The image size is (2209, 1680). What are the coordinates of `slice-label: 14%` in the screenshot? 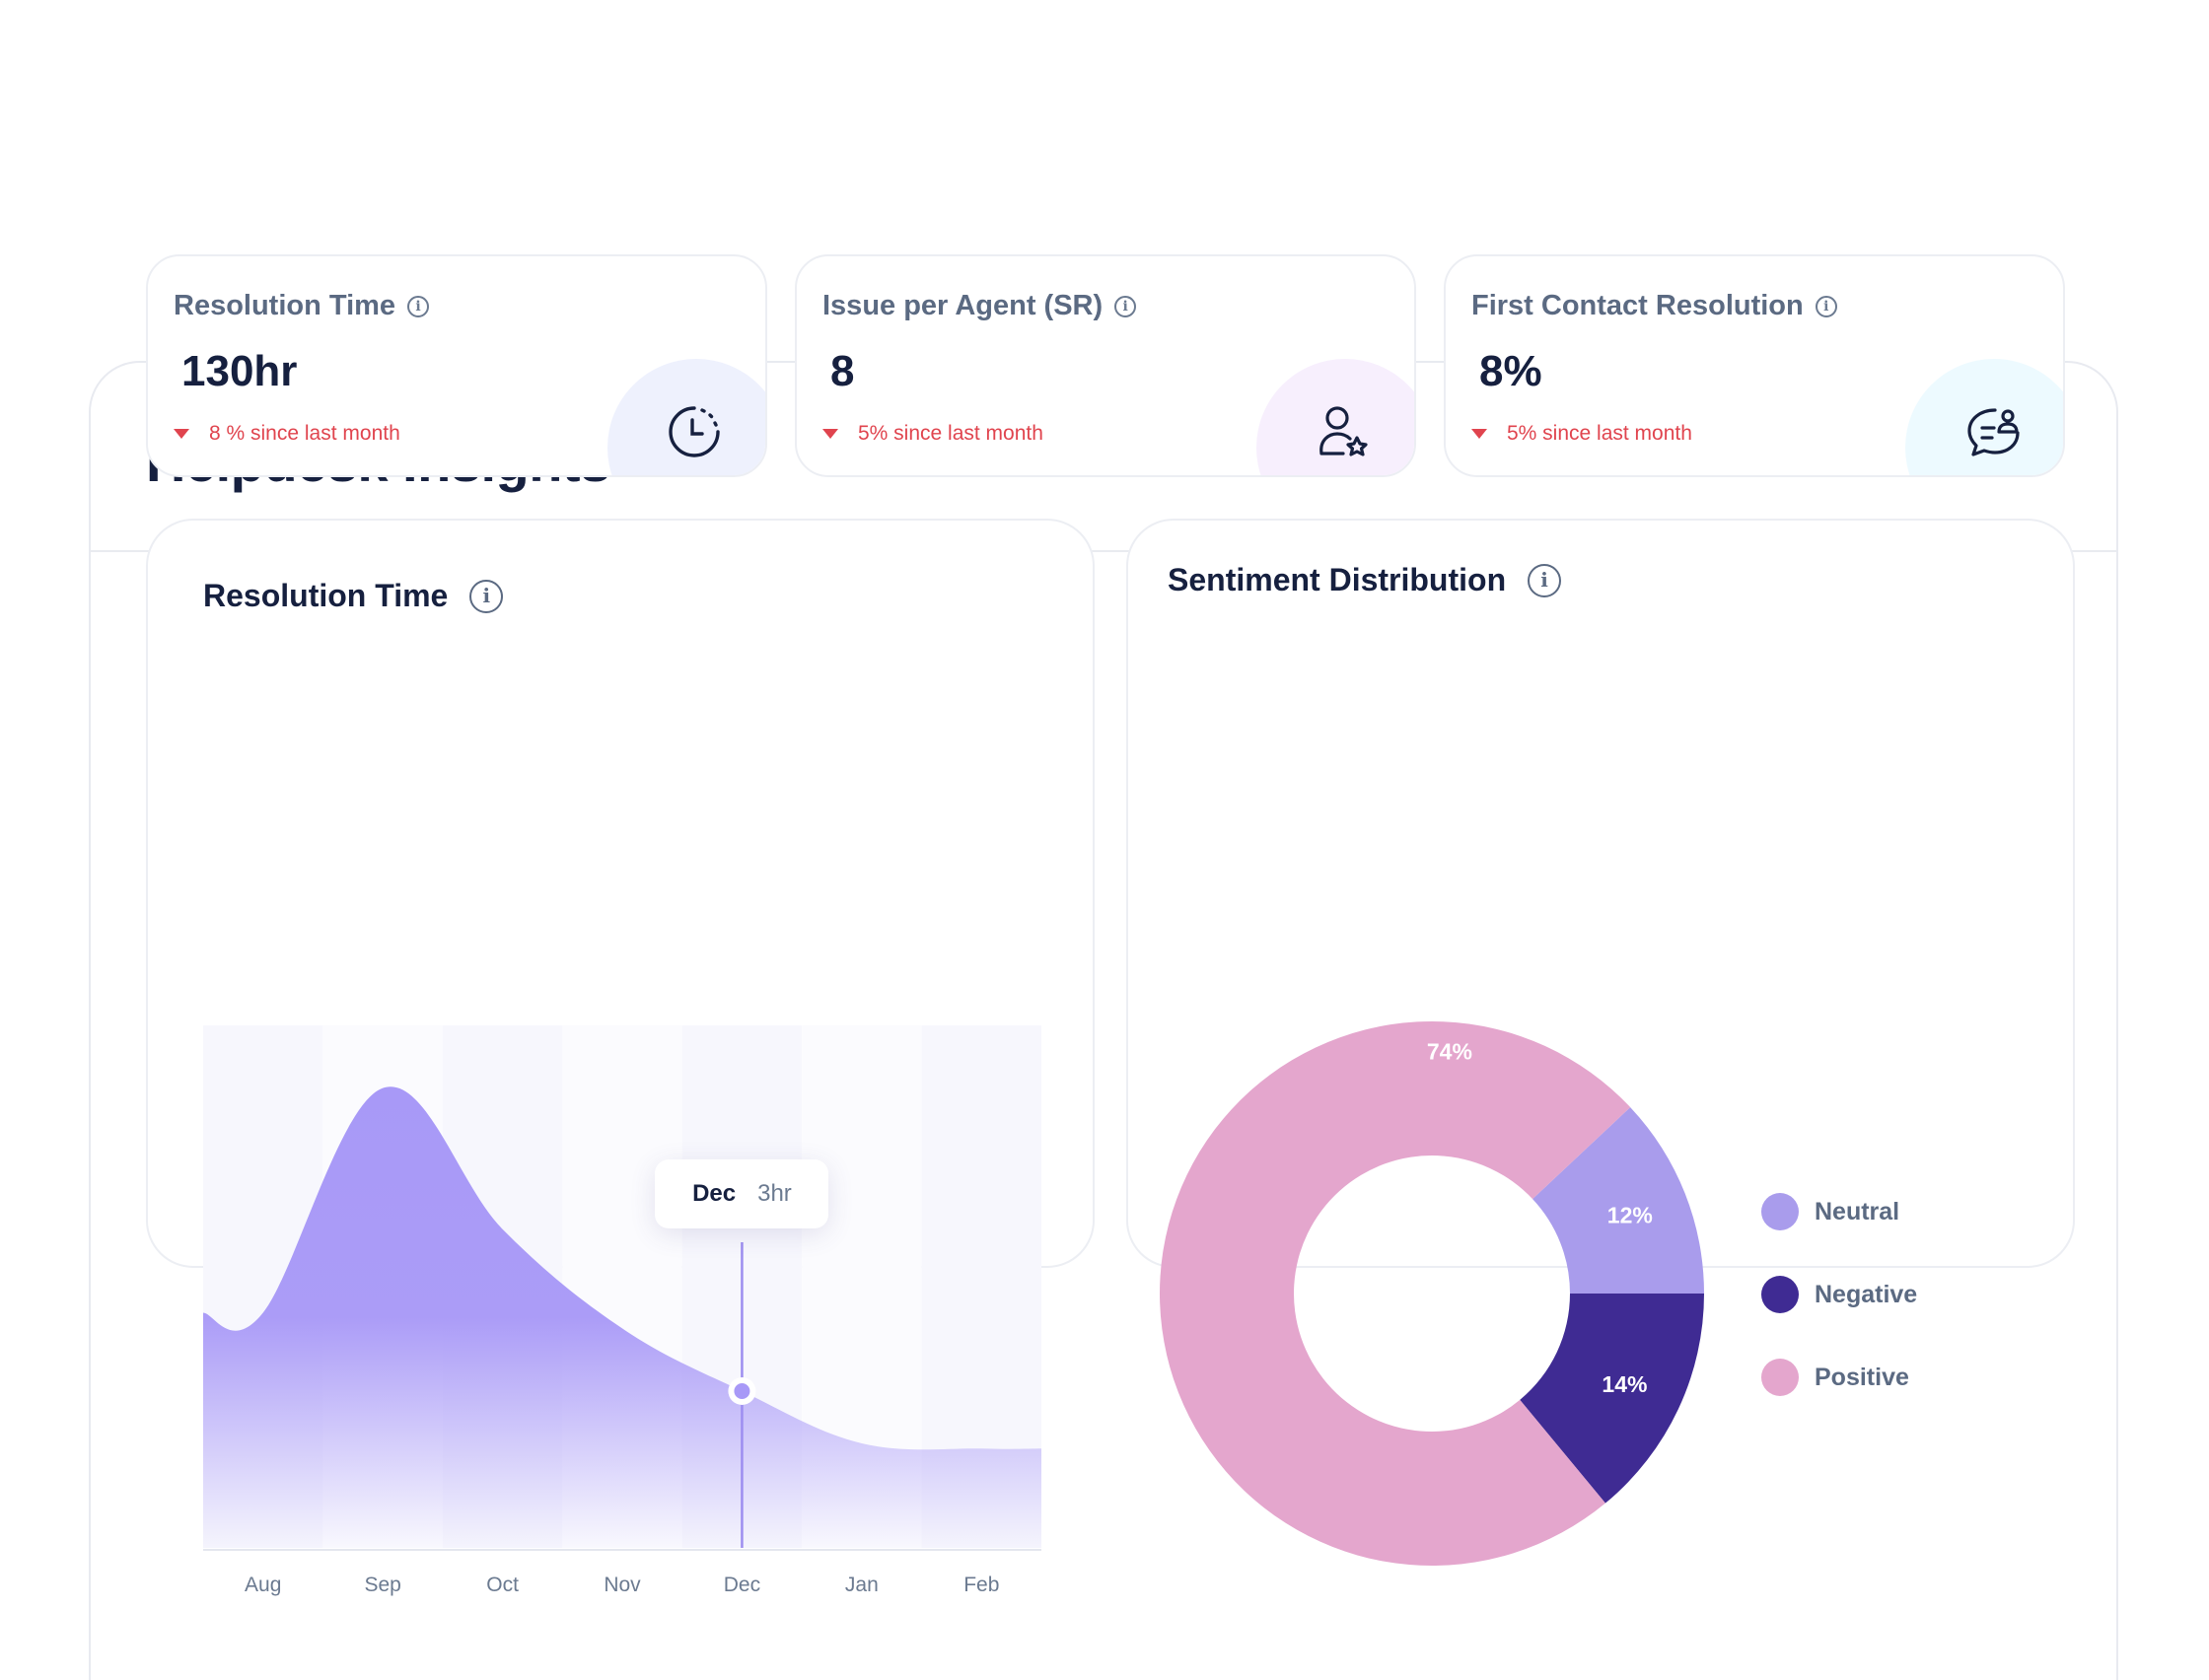 It's located at (1624, 1384).